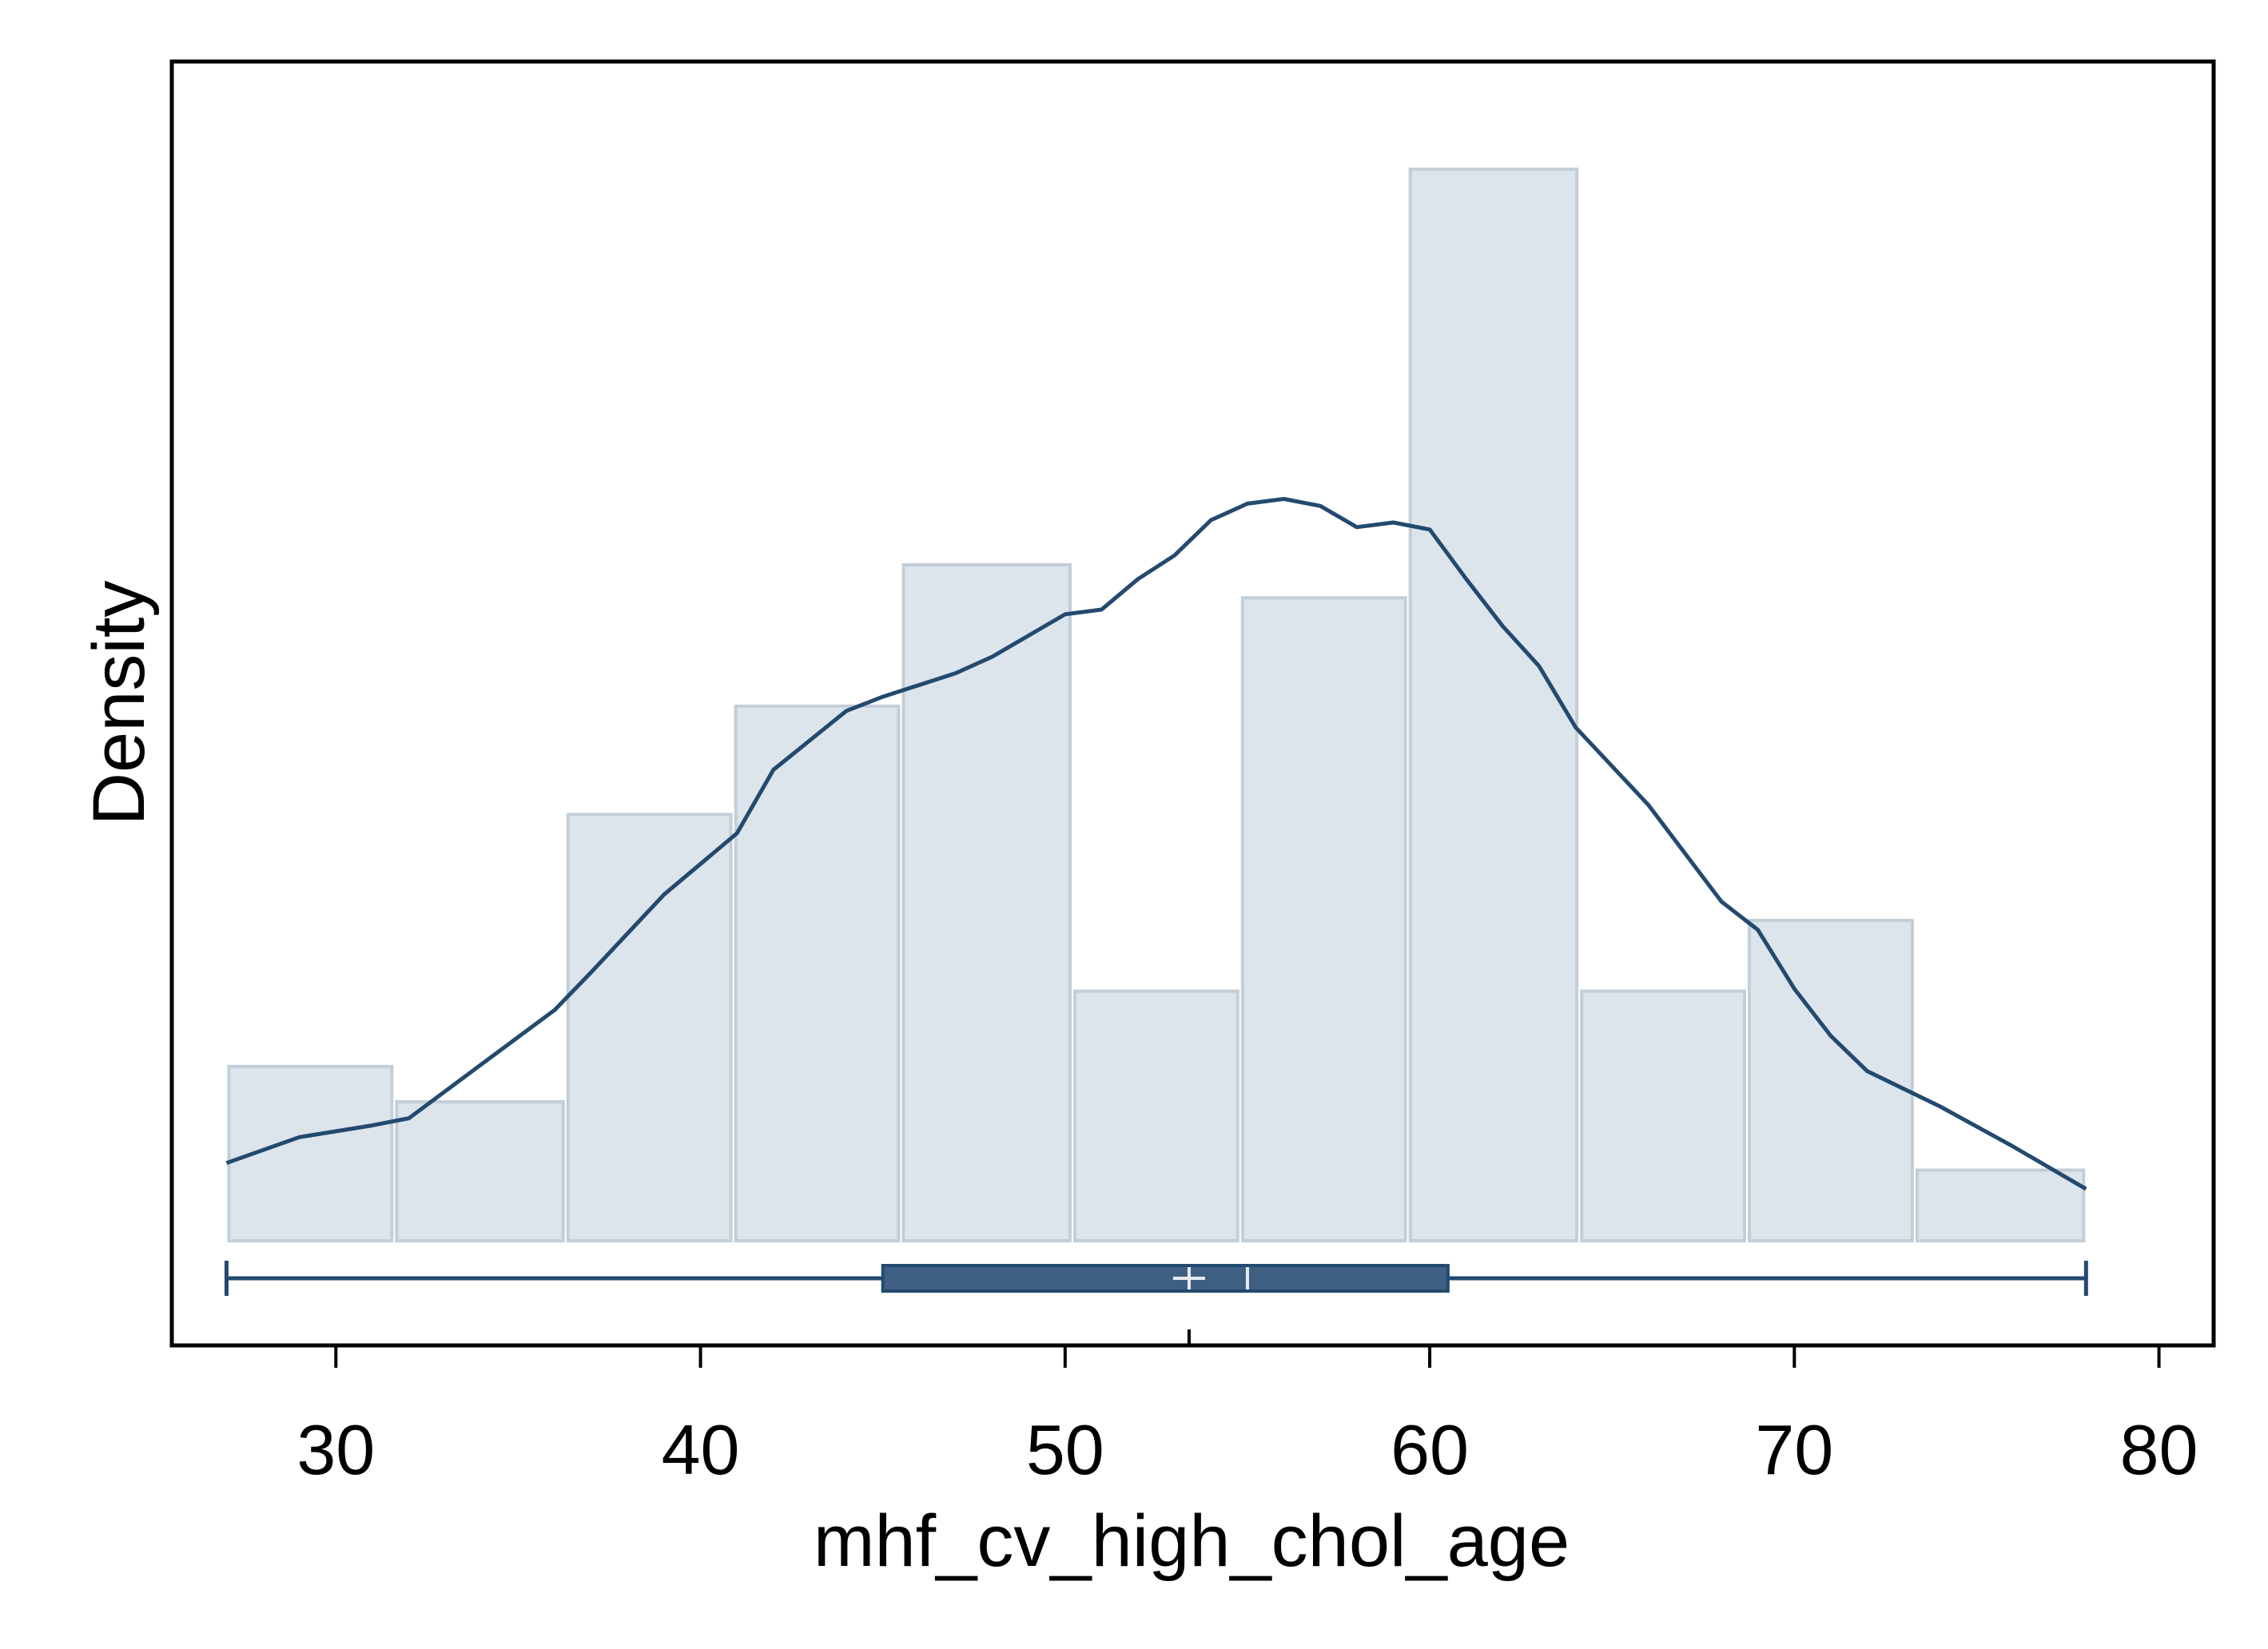 The height and width of the screenshot is (1649, 2268). Describe the element at coordinates (1193, 1416) in the screenshot. I see `x-axis: 30 40 50 60 70 80` at that location.